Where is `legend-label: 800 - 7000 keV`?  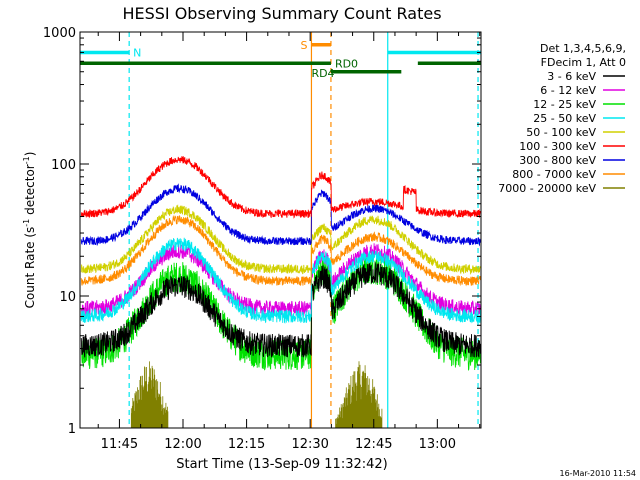
legend-label: 800 - 7000 keV is located at coordinates (554, 174).